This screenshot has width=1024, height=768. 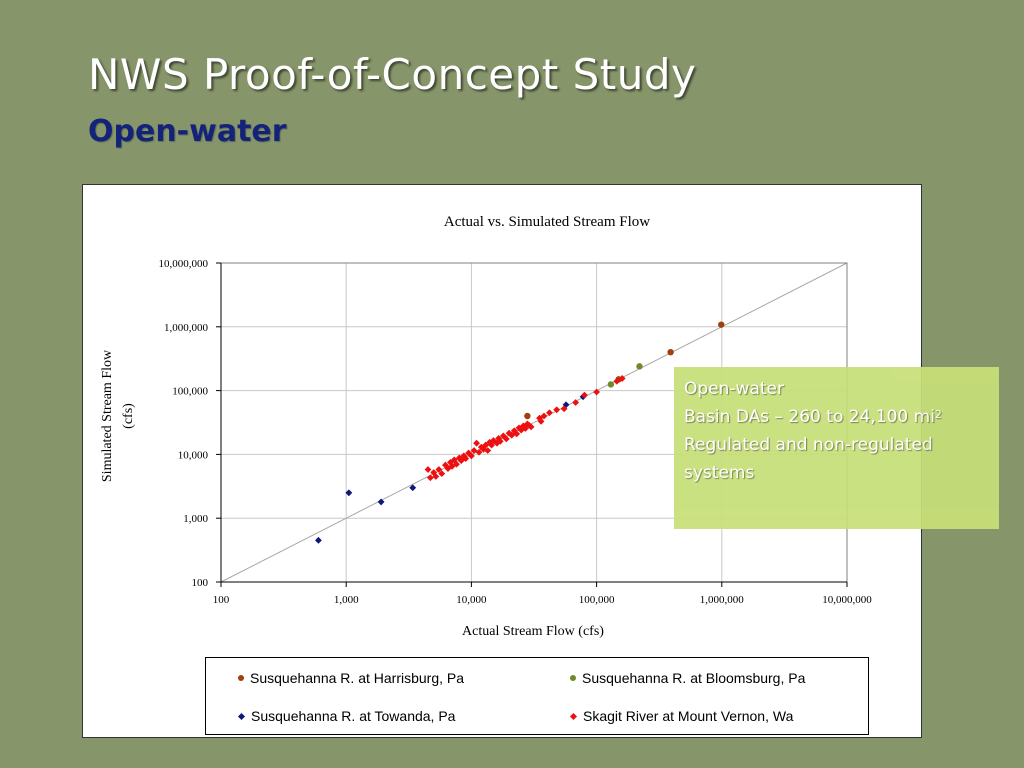 I want to click on legend-item-skagit: Skagit River at Mount Vernon, Wa, so click(x=681, y=716).